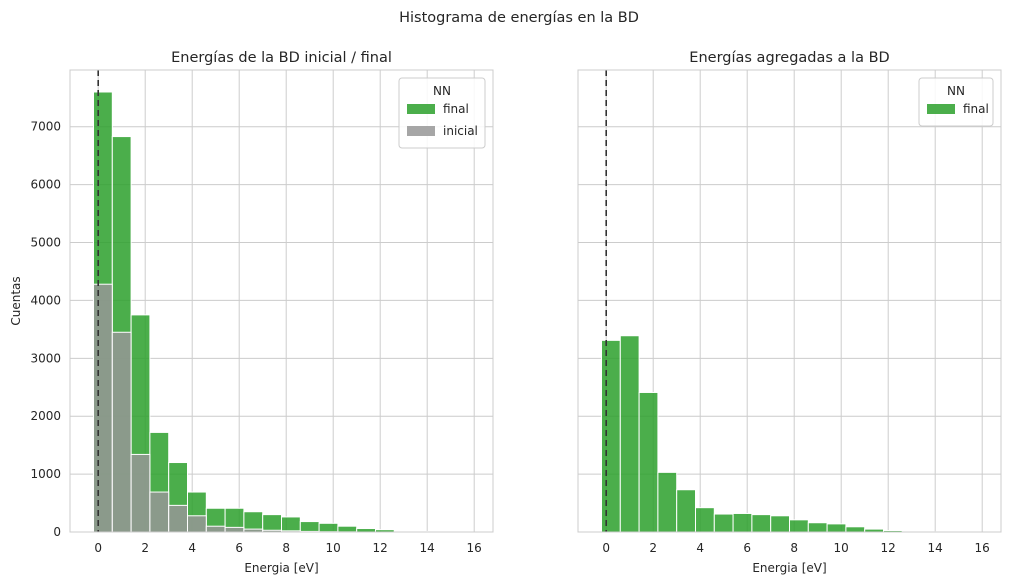  What do you see at coordinates (45, 300) in the screenshot?
I see `y-tick-label: 4000` at bounding box center [45, 300].